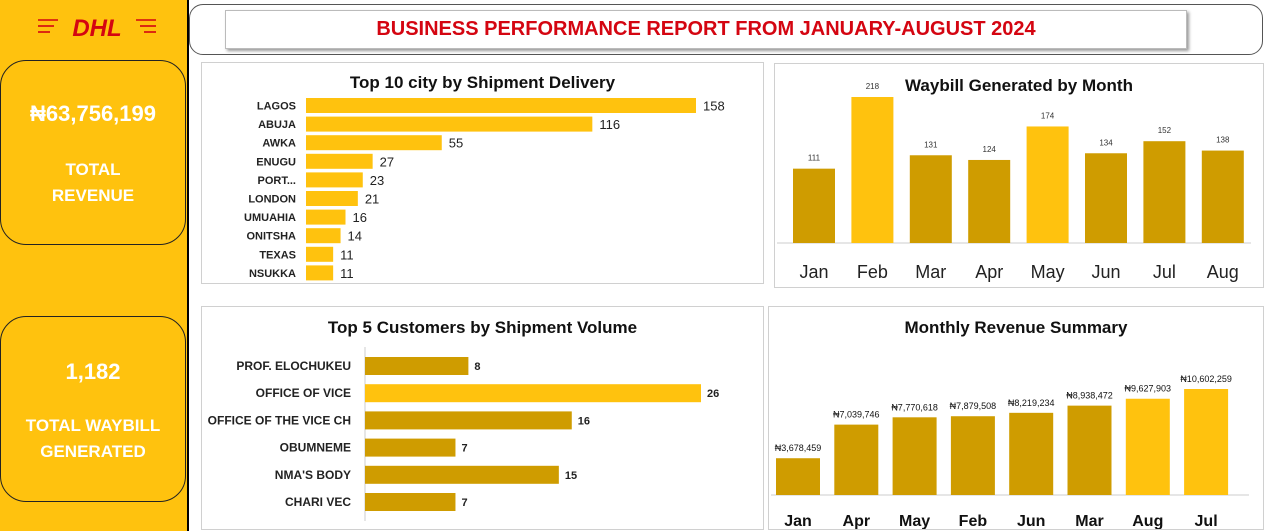  What do you see at coordinates (1048, 272) in the screenshot?
I see `waybill-month-label: May` at bounding box center [1048, 272].